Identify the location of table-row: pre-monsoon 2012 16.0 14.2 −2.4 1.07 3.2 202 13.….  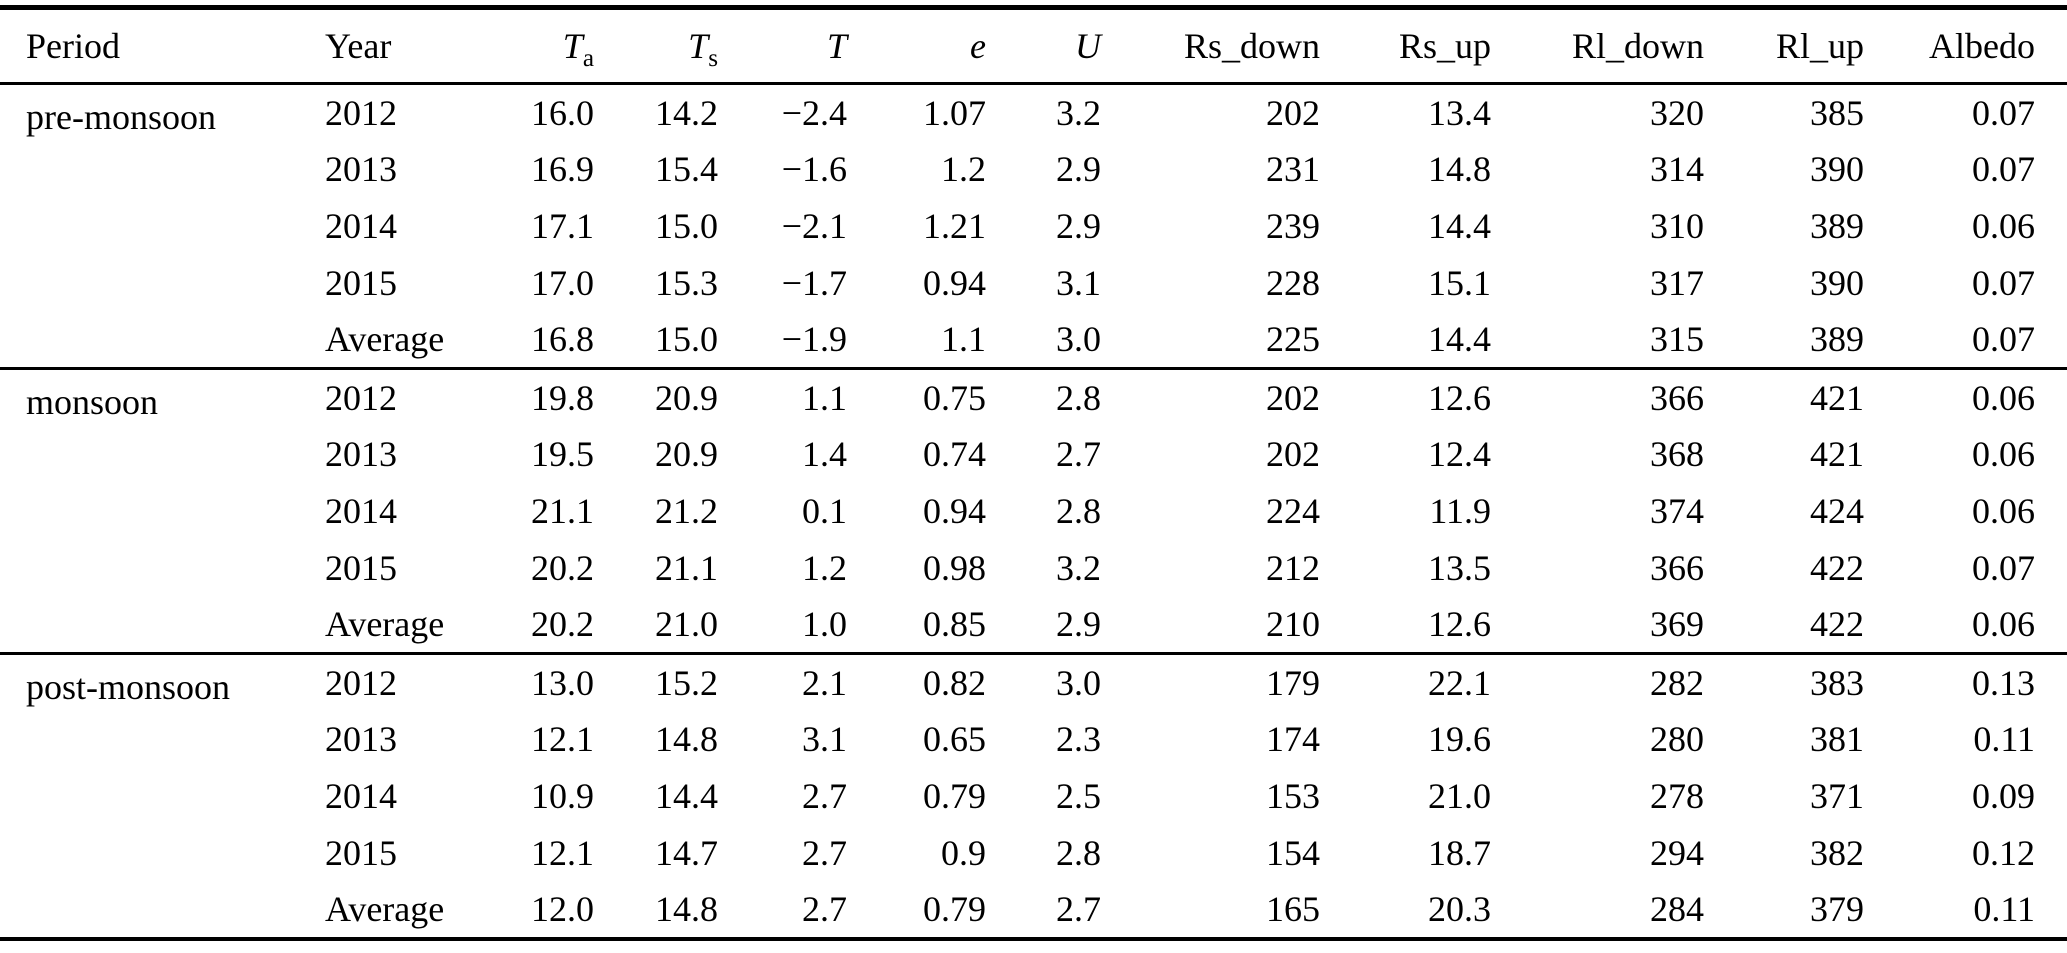
(1033, 112).